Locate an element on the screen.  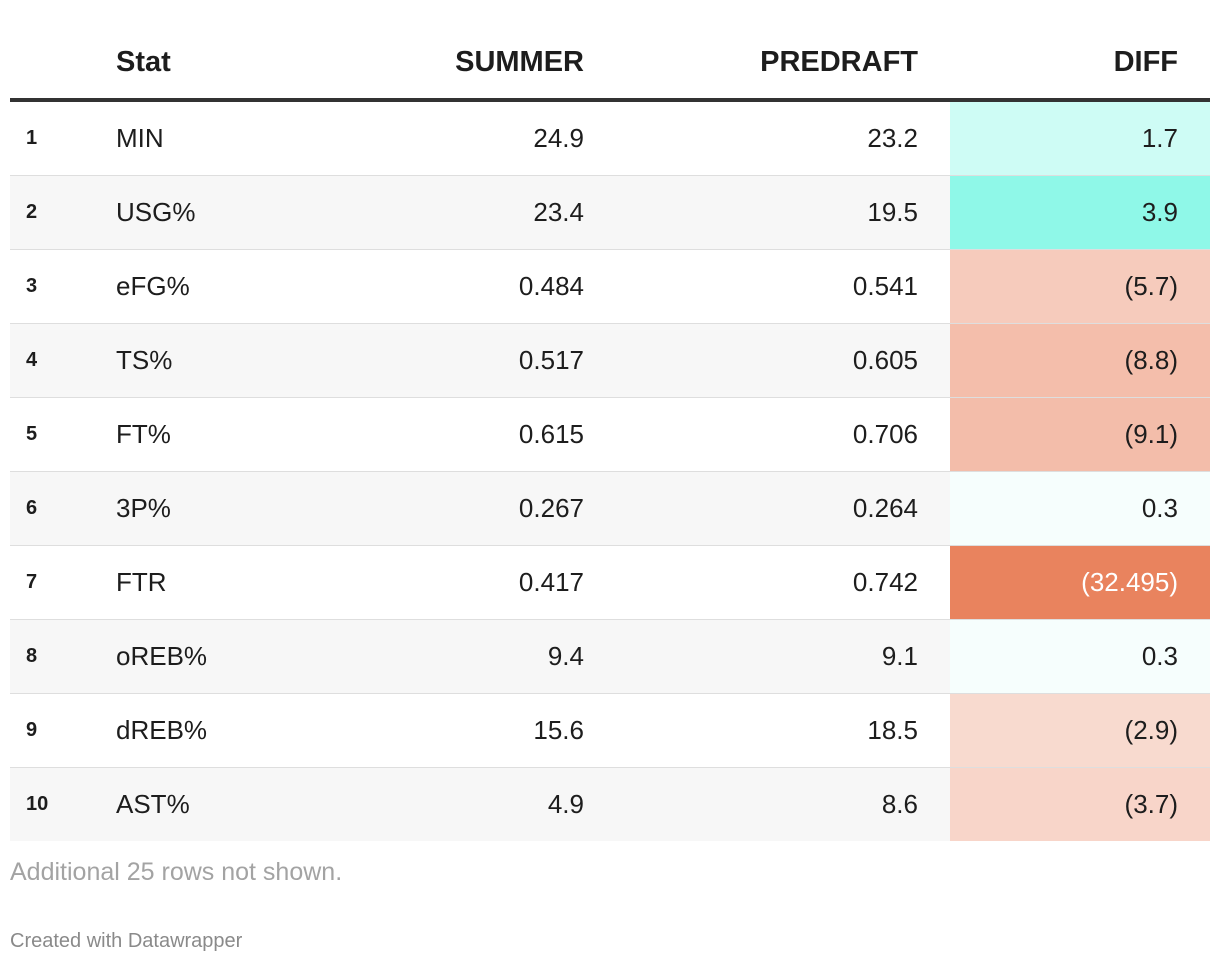
row-diff: (3.7) is located at coordinates (1080, 804).